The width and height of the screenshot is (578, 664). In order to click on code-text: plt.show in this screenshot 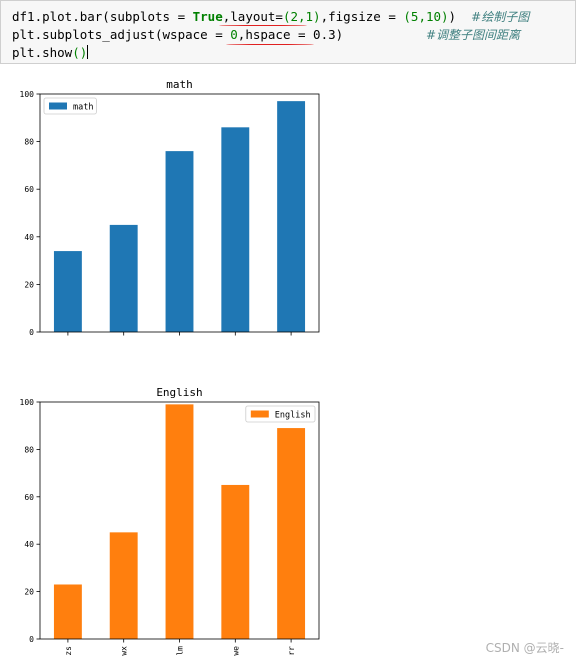, I will do `click(42, 52)`.